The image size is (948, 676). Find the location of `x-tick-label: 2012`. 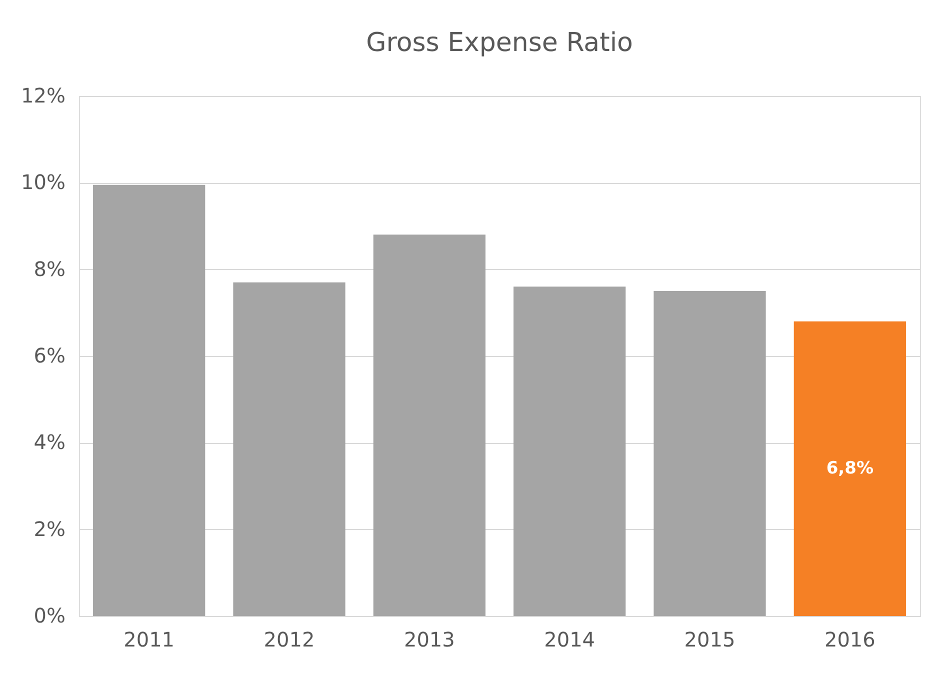

x-tick-label: 2012 is located at coordinates (289, 640).